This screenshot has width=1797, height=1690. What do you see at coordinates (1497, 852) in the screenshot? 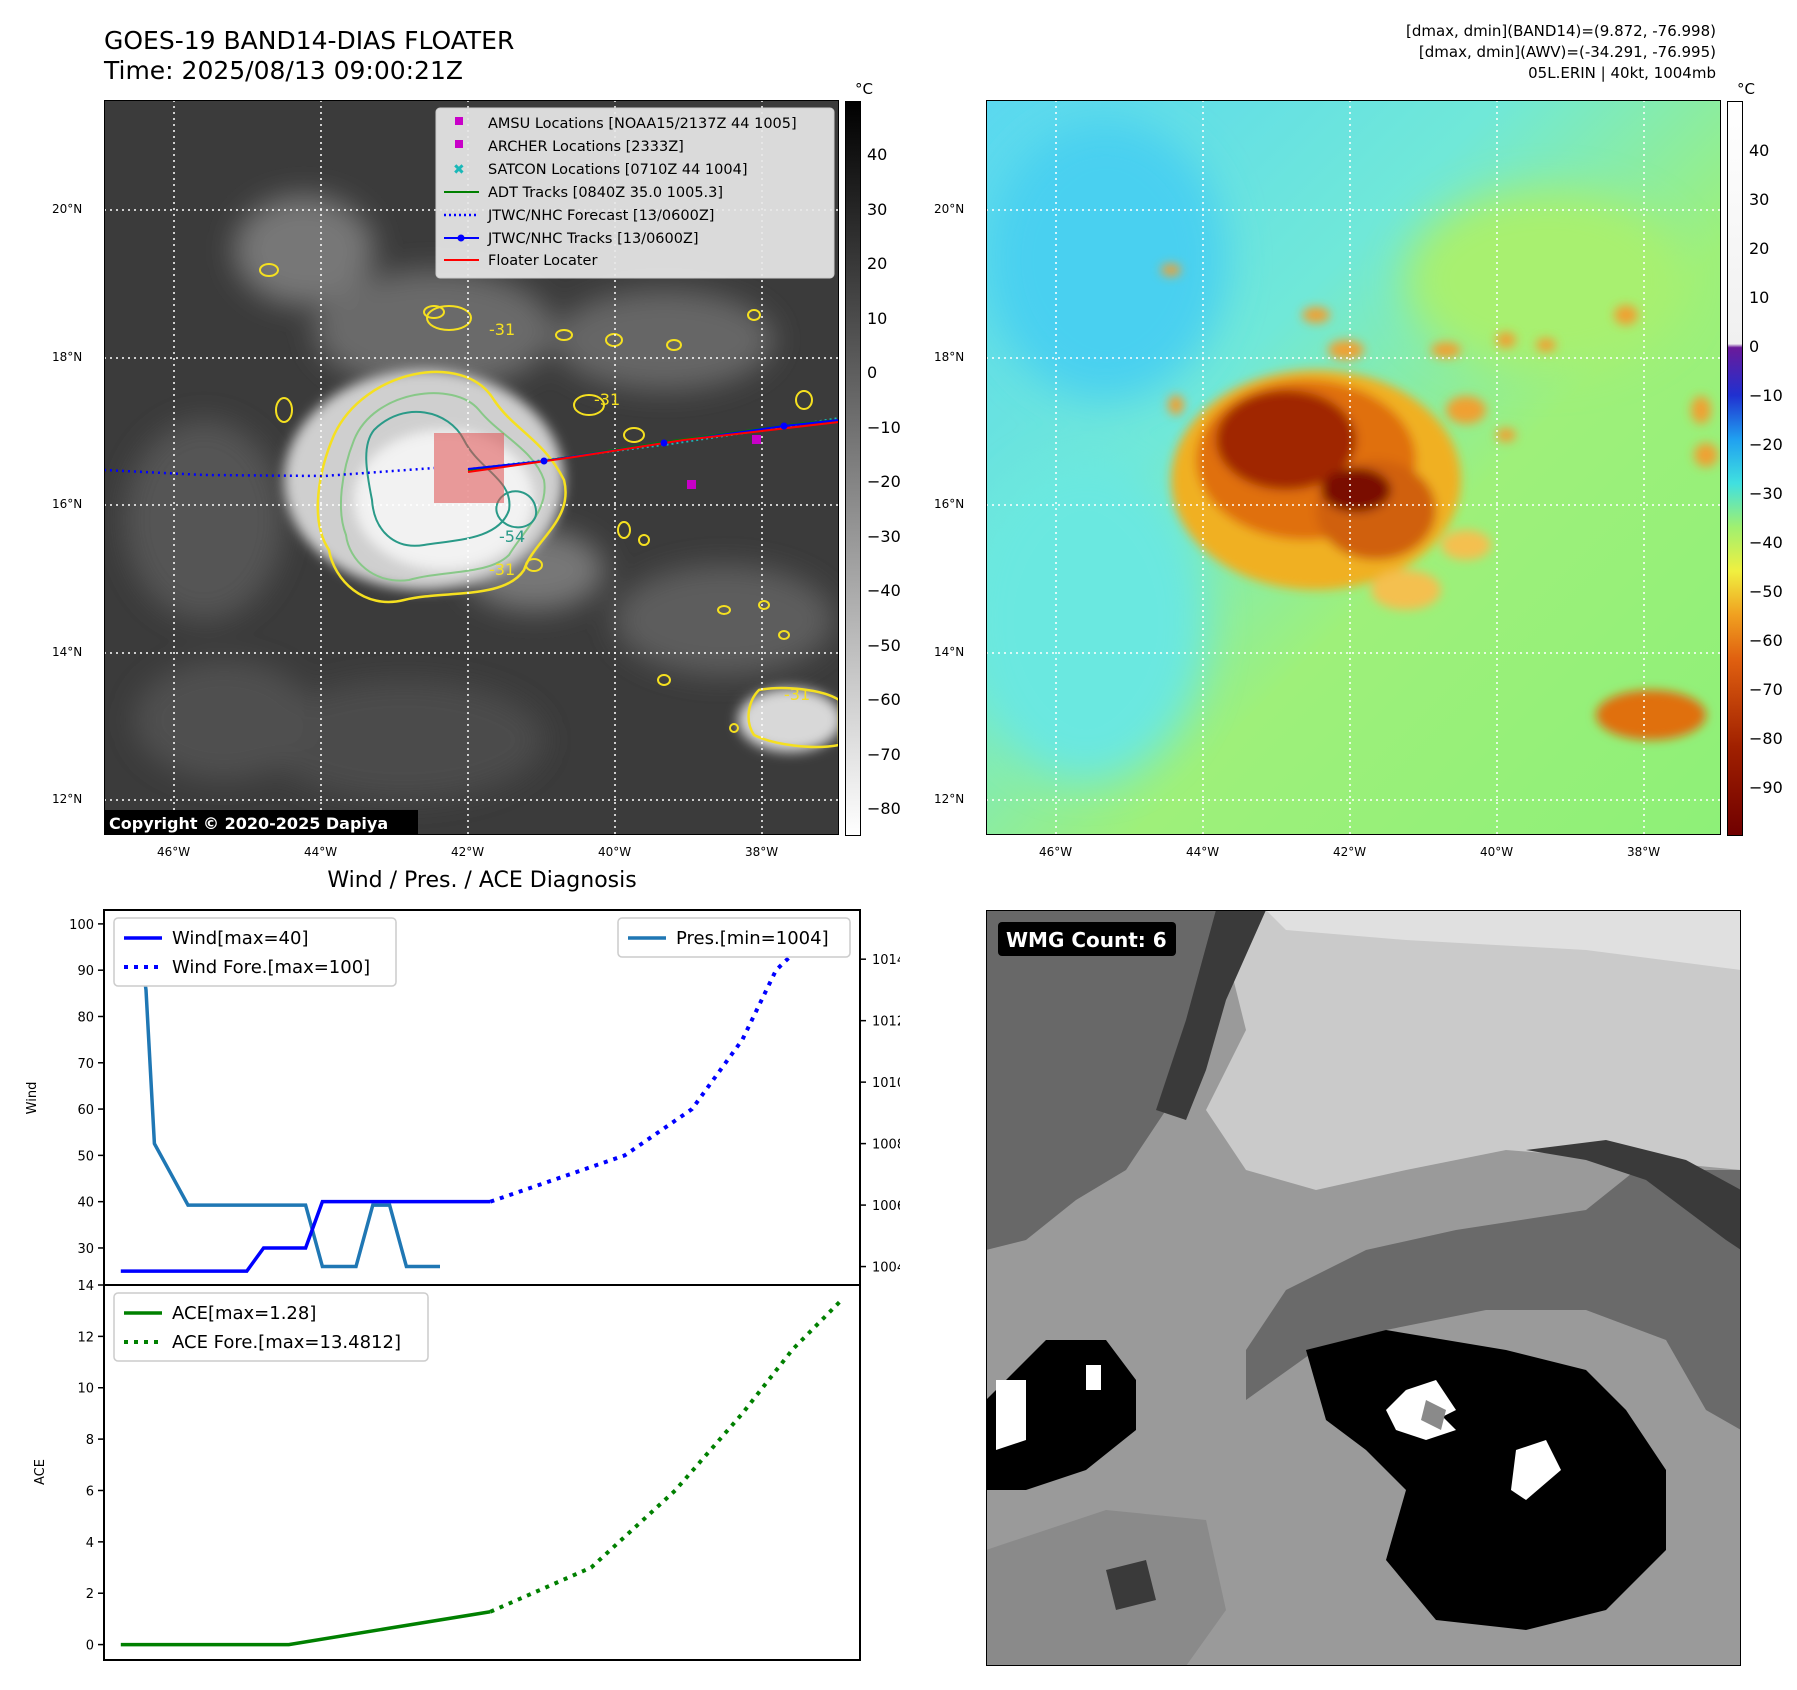
I see `awv-lon-40: 40°W` at bounding box center [1497, 852].